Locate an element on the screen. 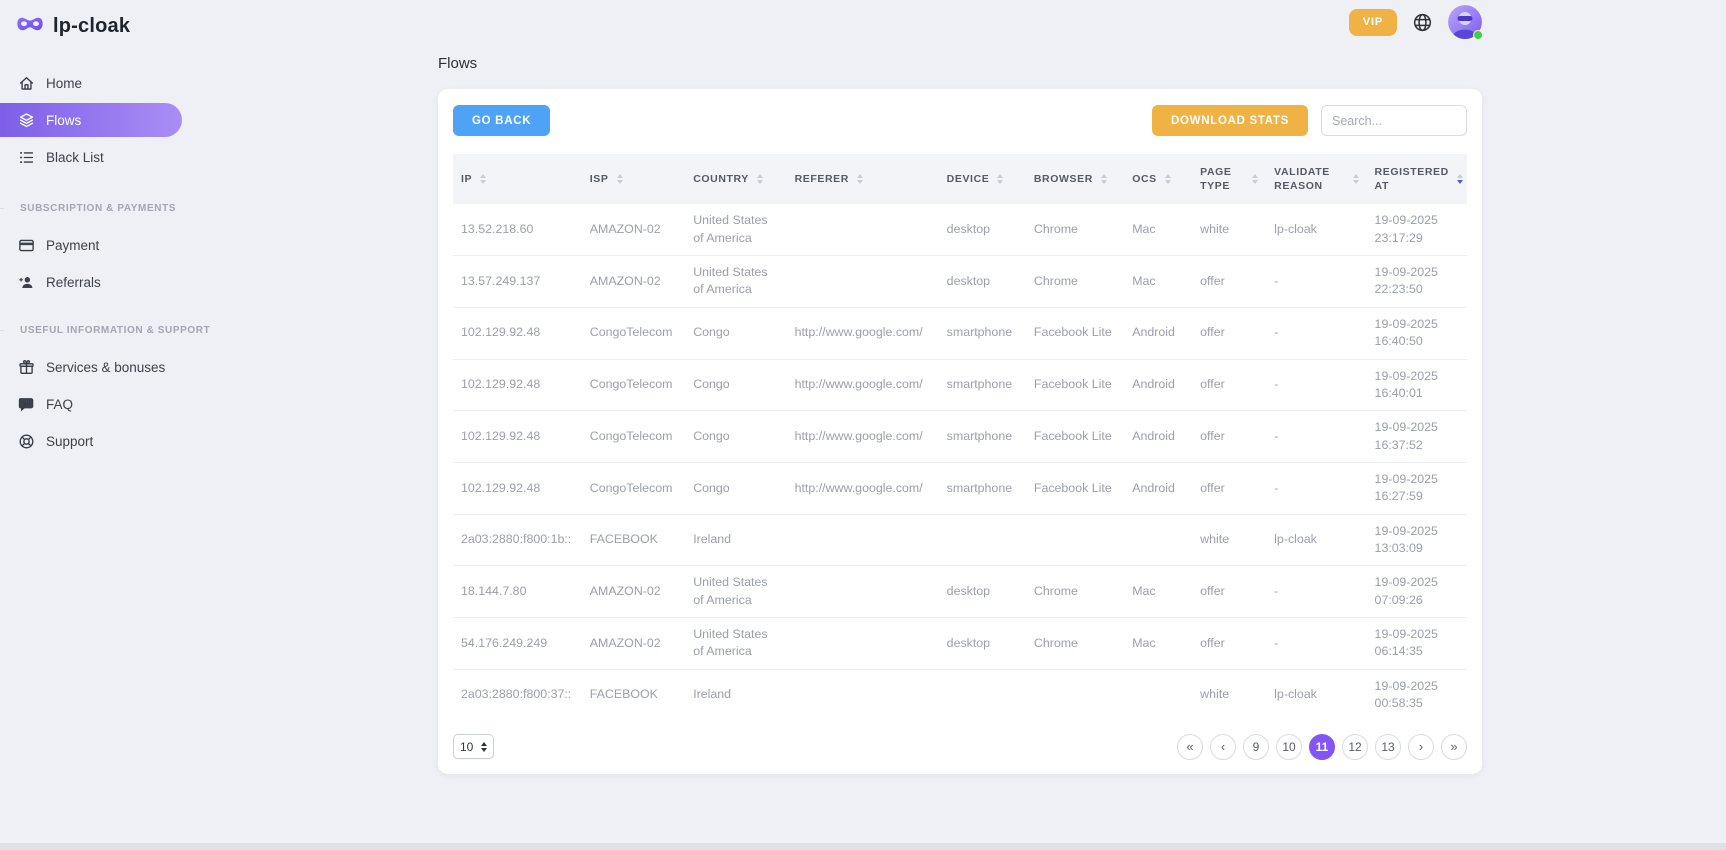  cell-page-type: white is located at coordinates (1215, 694).